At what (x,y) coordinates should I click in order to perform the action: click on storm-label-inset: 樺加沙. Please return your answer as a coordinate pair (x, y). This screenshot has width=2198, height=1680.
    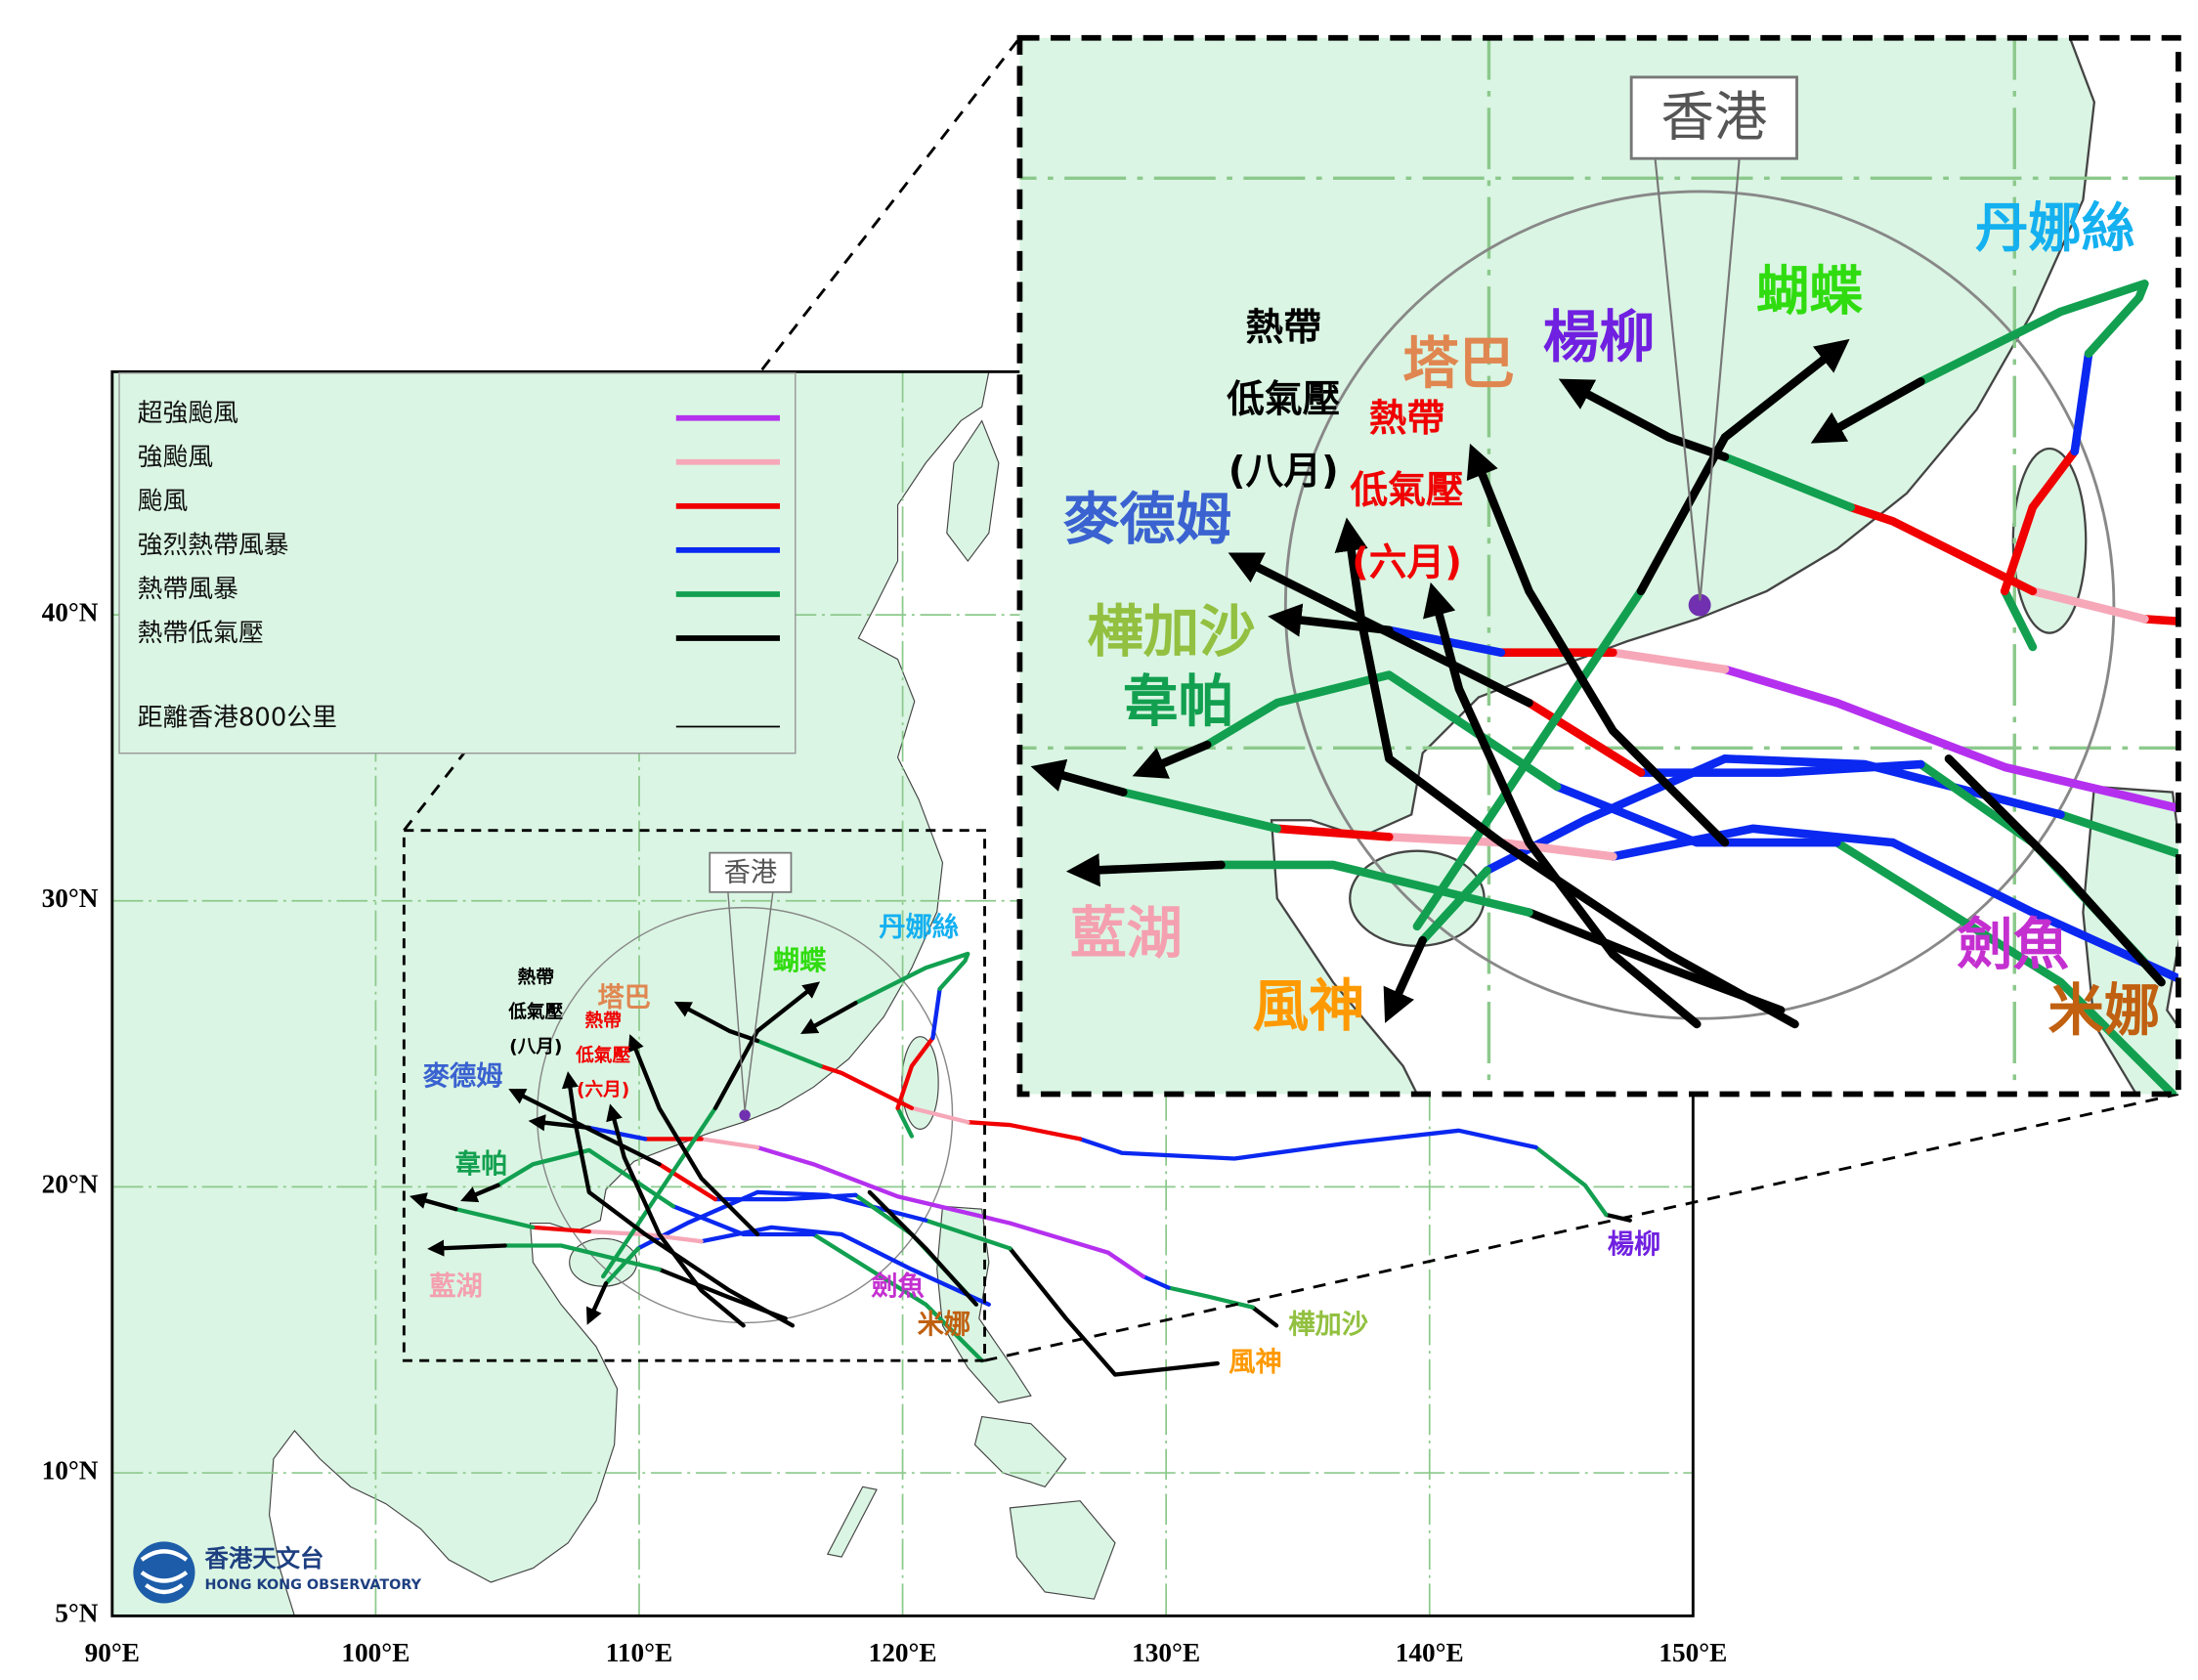
    Looking at the image, I should click on (1171, 632).